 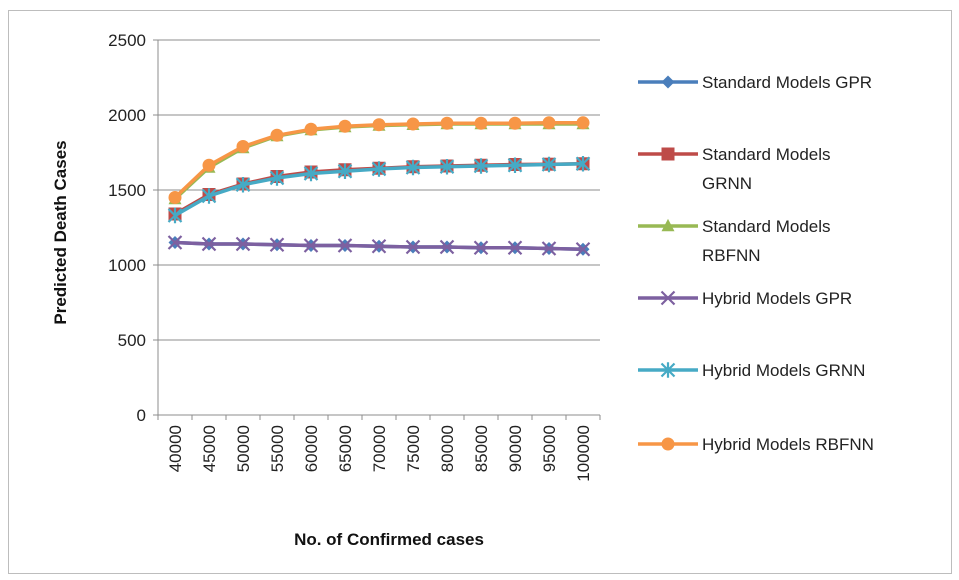 I want to click on series-hybrid-models-gpr, so click(x=379, y=246).